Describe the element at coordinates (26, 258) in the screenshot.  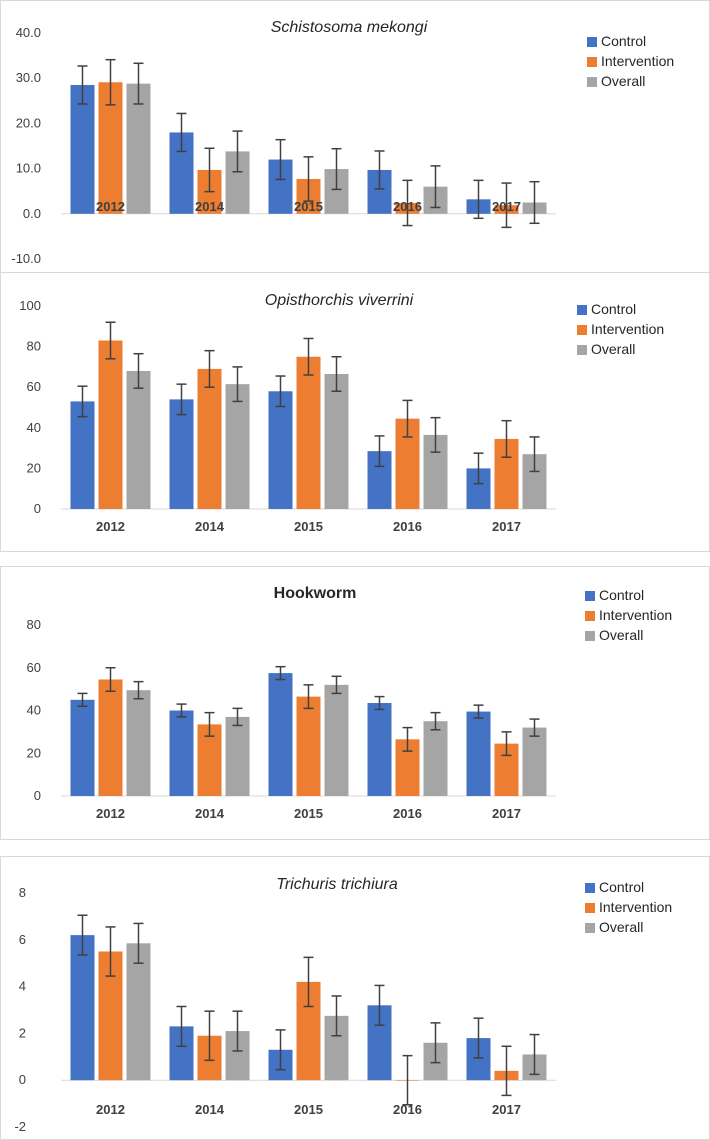
I see `y-tick-label: -10.0` at that location.